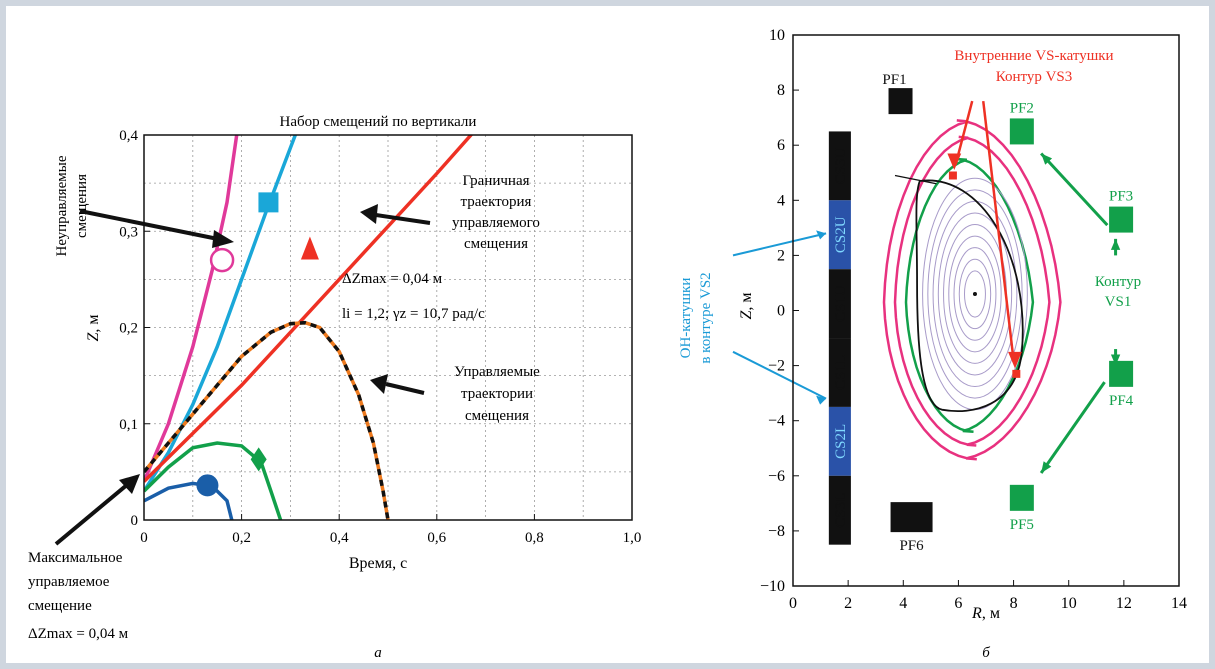  What do you see at coordinates (496, 202) in the screenshot?
I see `annotation-boundary-line2: траектория` at bounding box center [496, 202].